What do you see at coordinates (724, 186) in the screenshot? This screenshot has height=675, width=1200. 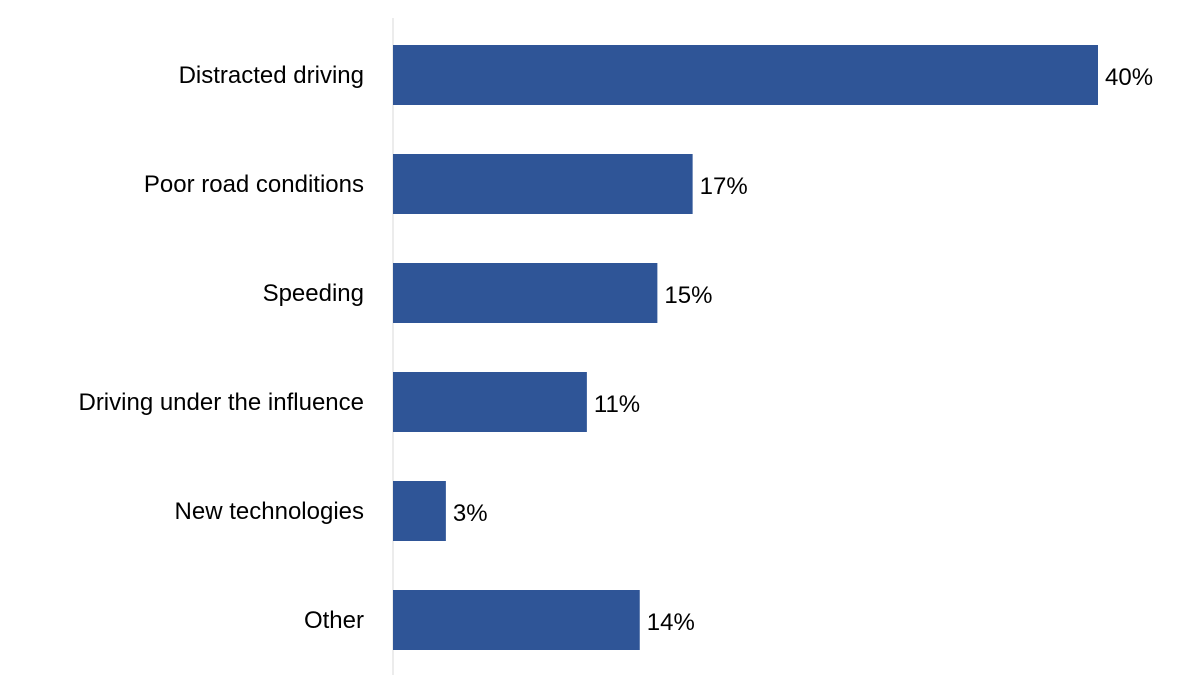 I see `data-label: 17%` at bounding box center [724, 186].